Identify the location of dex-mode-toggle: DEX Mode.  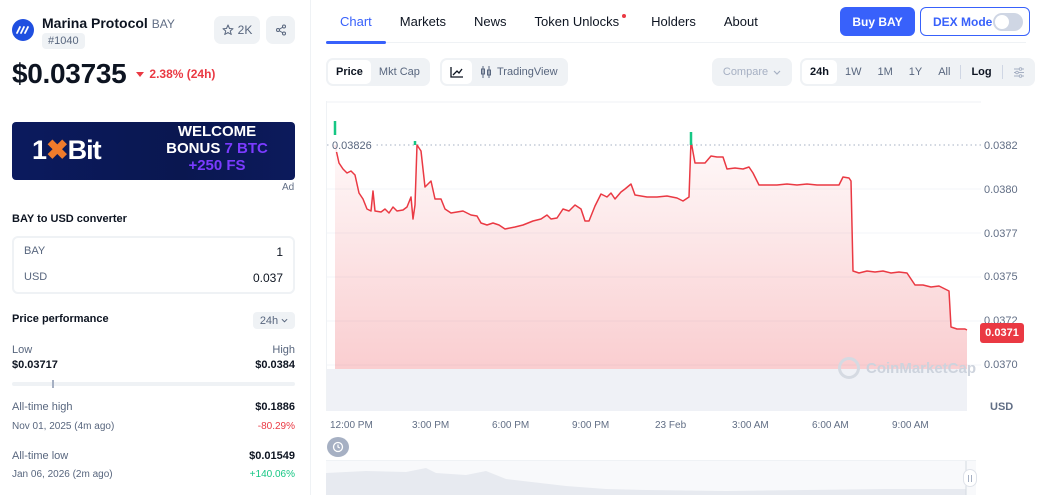
(975, 21).